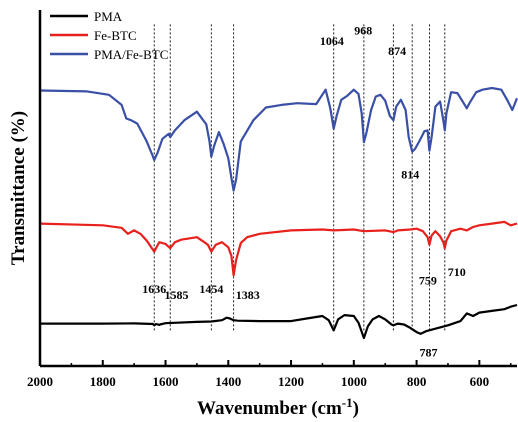 The width and height of the screenshot is (518, 422). I want to click on y-axis-title: Transmittance (%), so click(18, 188).